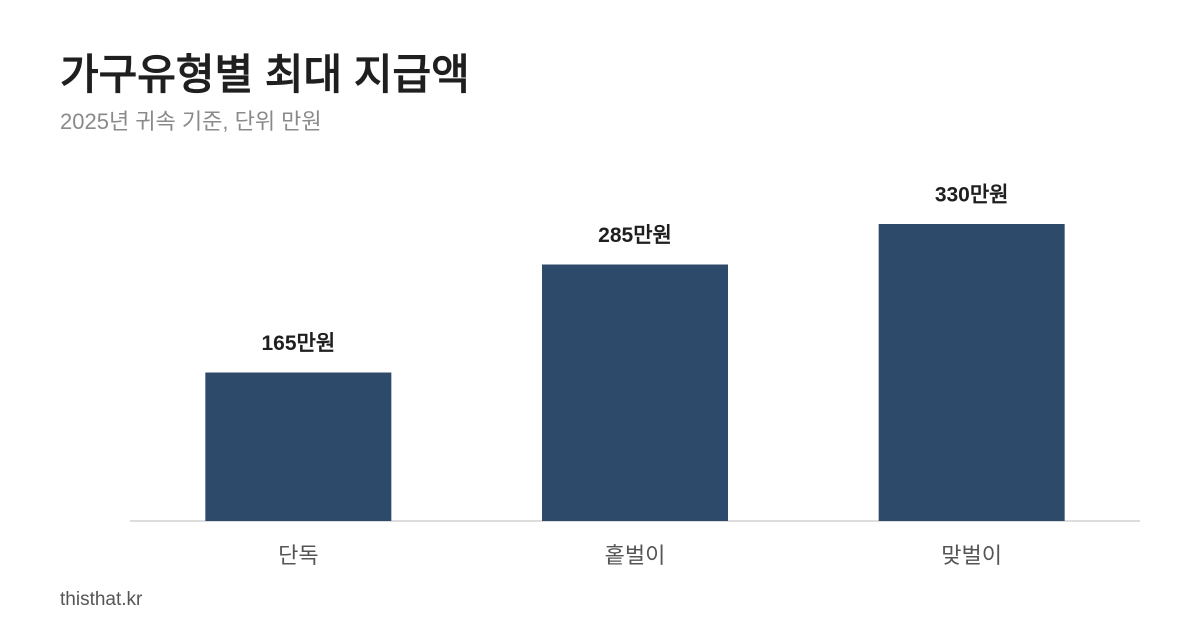 The image size is (1200, 630). What do you see at coordinates (972, 195) in the screenshot?
I see `value-label: 330만원` at bounding box center [972, 195].